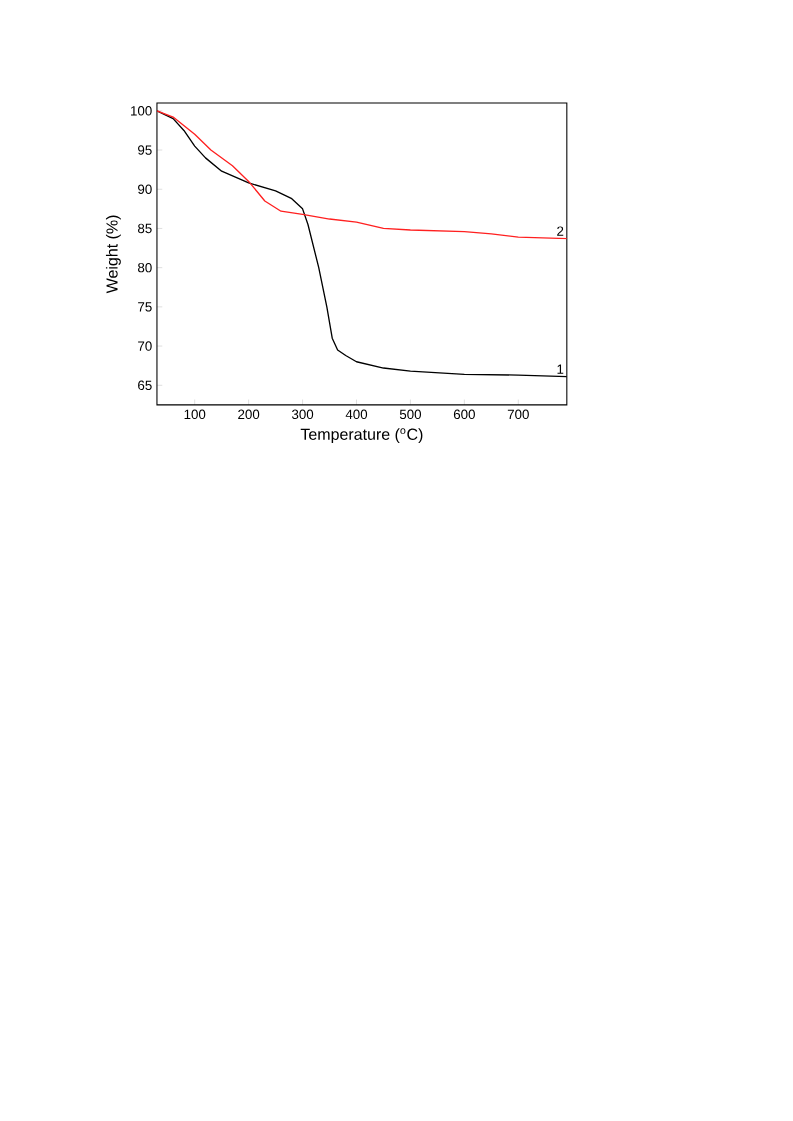 This screenshot has height=1121, width=793. What do you see at coordinates (249, 414) in the screenshot?
I see `x-tick-label: 200` at bounding box center [249, 414].